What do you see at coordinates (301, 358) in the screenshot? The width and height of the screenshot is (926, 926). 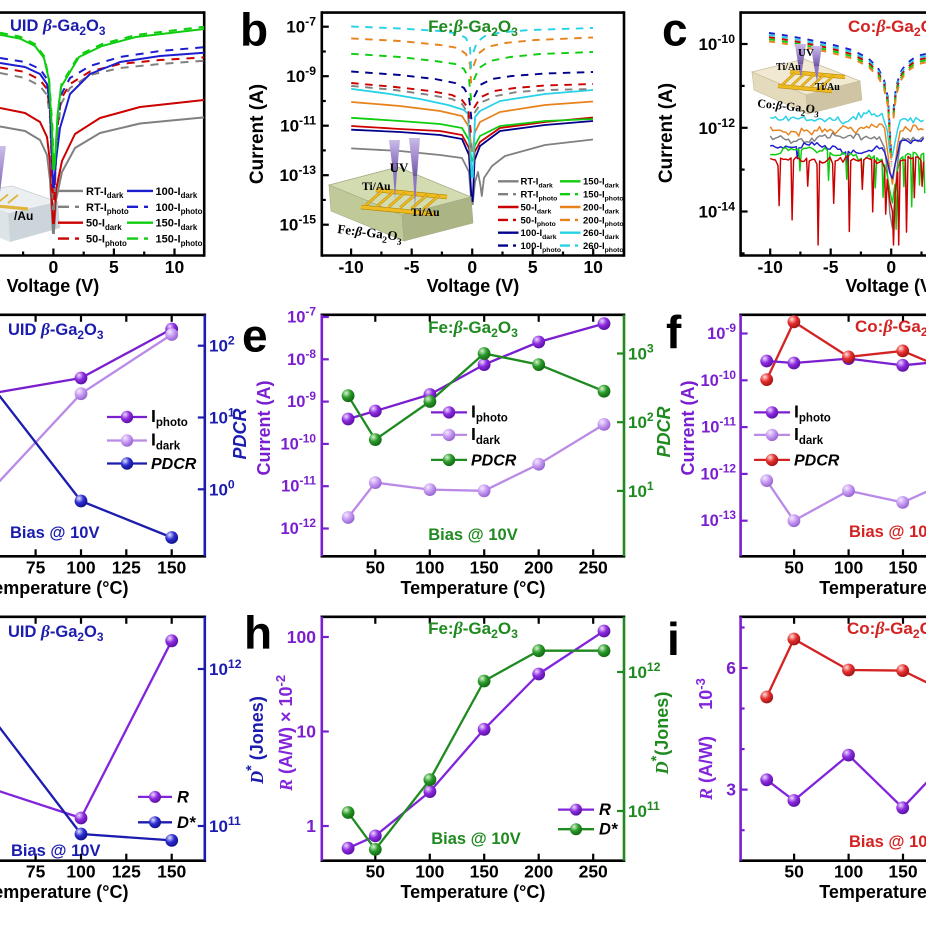 I see `svg-text: 10-8` at bounding box center [301, 358].